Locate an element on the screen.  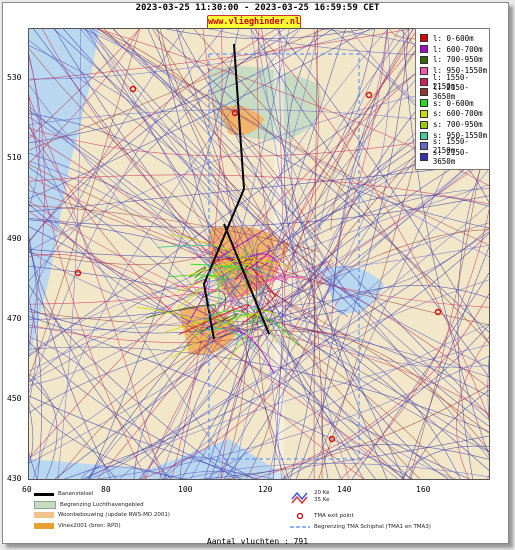
legend-label: s: 700-950m is located at coordinates (458, 125).